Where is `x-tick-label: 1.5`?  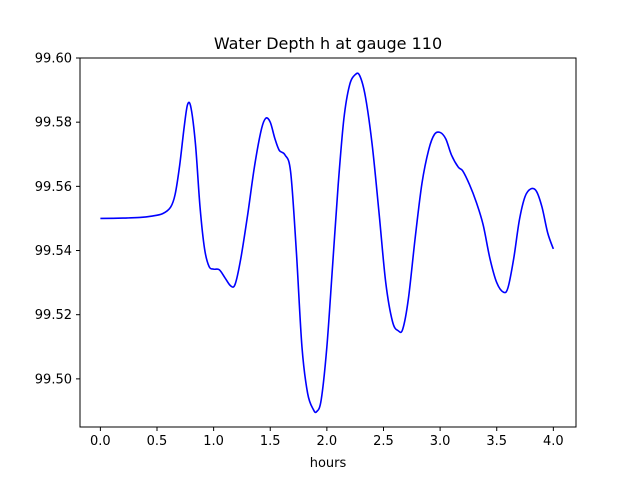
x-tick-label: 1.5 is located at coordinates (270, 441).